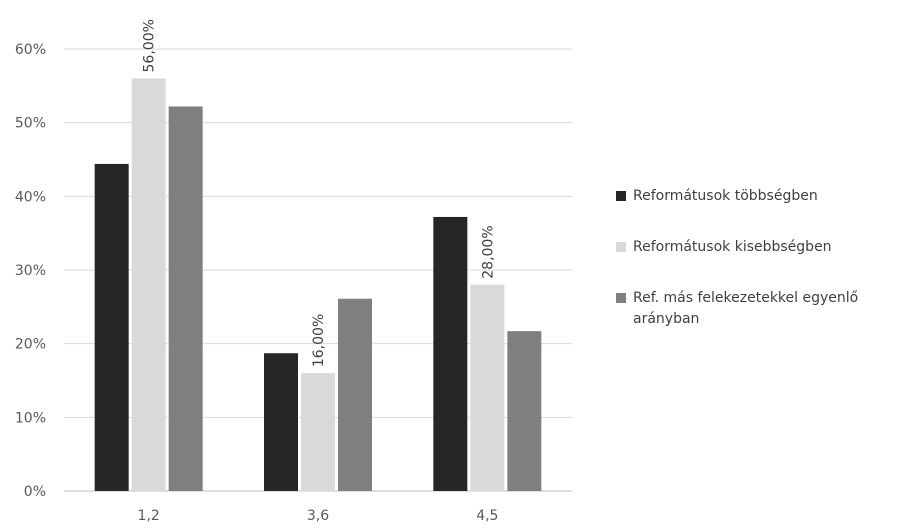  What do you see at coordinates (725, 196) in the screenshot?
I see `legend-label-series-1: Reformátusok többségben` at bounding box center [725, 196].